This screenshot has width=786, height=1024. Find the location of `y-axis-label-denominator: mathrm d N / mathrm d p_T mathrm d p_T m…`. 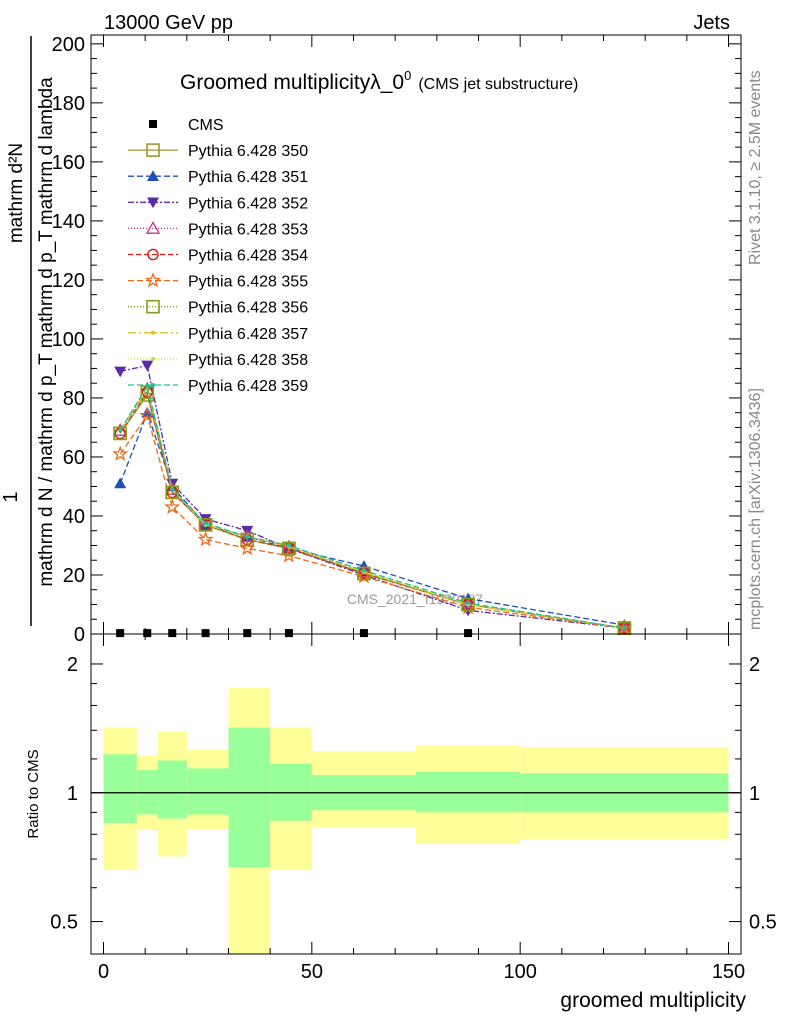

y-axis-label-denominator: mathrm d N / mathrm d p_T mathrm d p_T m… is located at coordinates (46, 332).